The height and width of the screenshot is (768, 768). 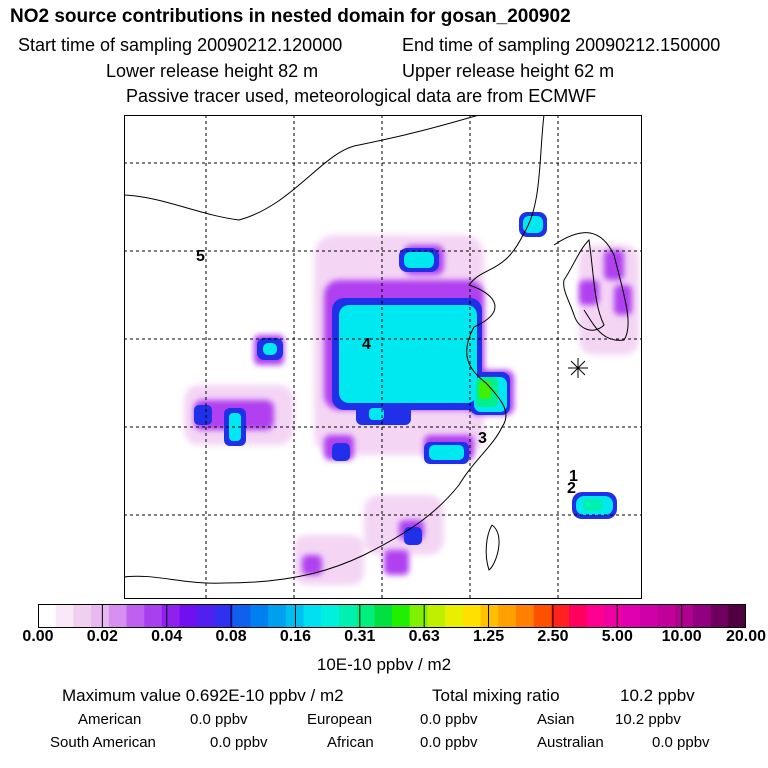 I want to click on colorbar-tick-label: 1.25, so click(x=488, y=636).